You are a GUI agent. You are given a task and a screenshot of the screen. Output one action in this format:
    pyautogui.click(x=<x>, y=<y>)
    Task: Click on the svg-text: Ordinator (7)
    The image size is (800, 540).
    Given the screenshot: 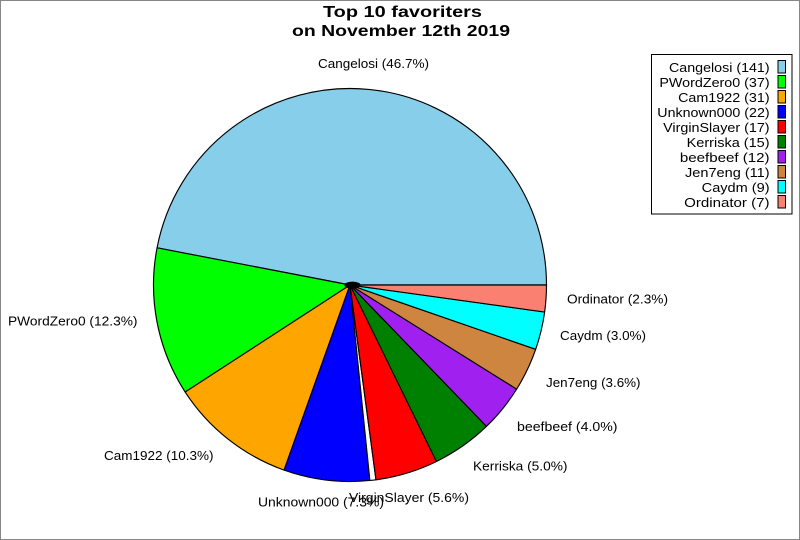 What is the action you would take?
    pyautogui.click(x=727, y=202)
    